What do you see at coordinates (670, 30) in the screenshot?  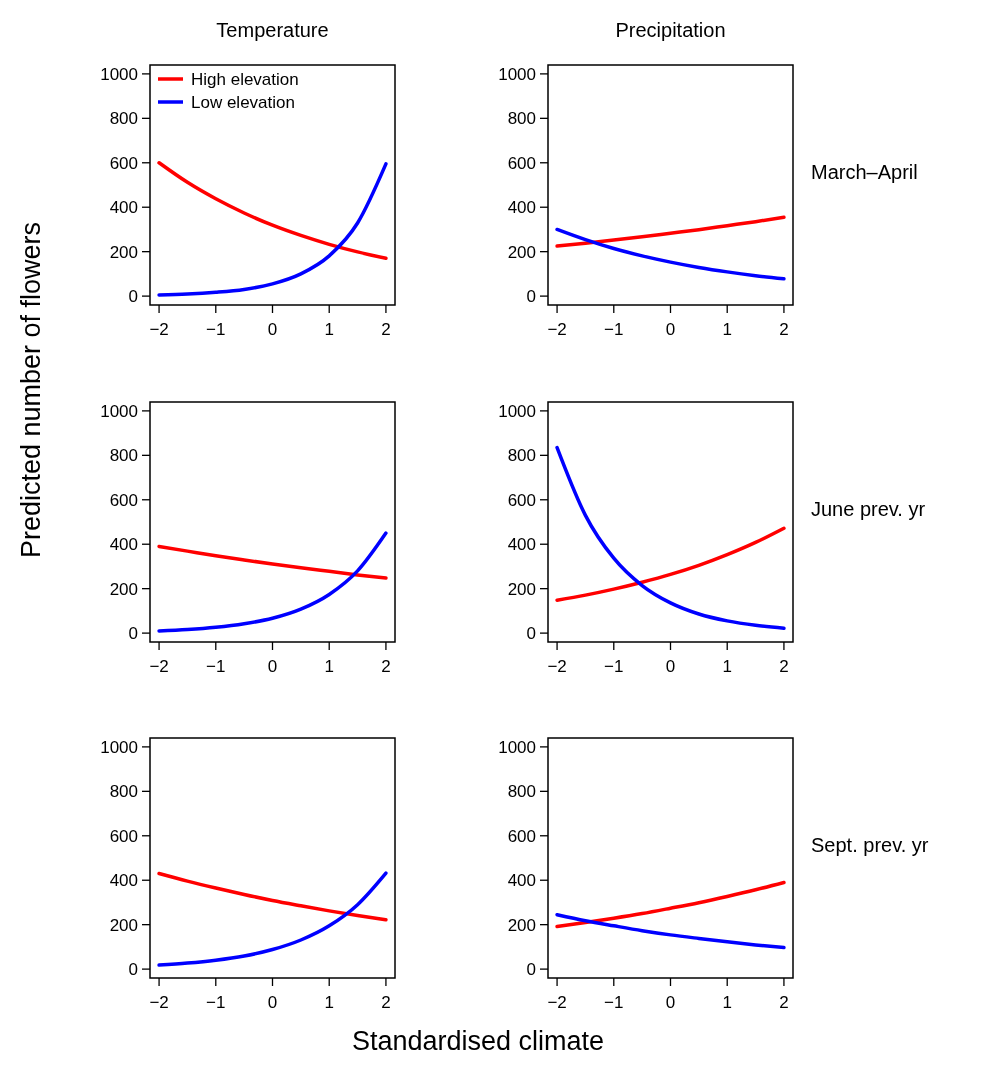 I see `chart-title: Precipitation` at bounding box center [670, 30].